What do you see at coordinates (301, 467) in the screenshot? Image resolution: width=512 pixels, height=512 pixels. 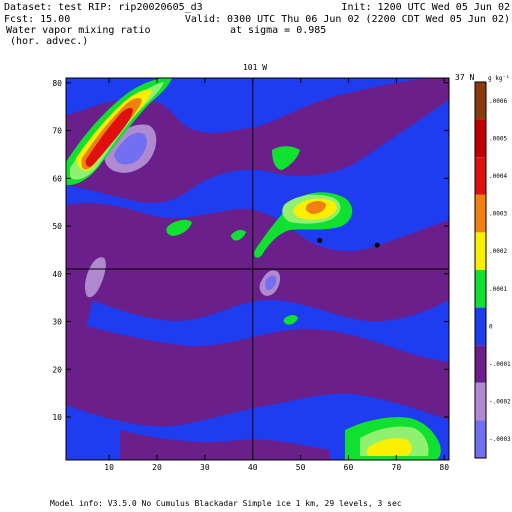 I see `x-tick-label: 50` at bounding box center [301, 467].